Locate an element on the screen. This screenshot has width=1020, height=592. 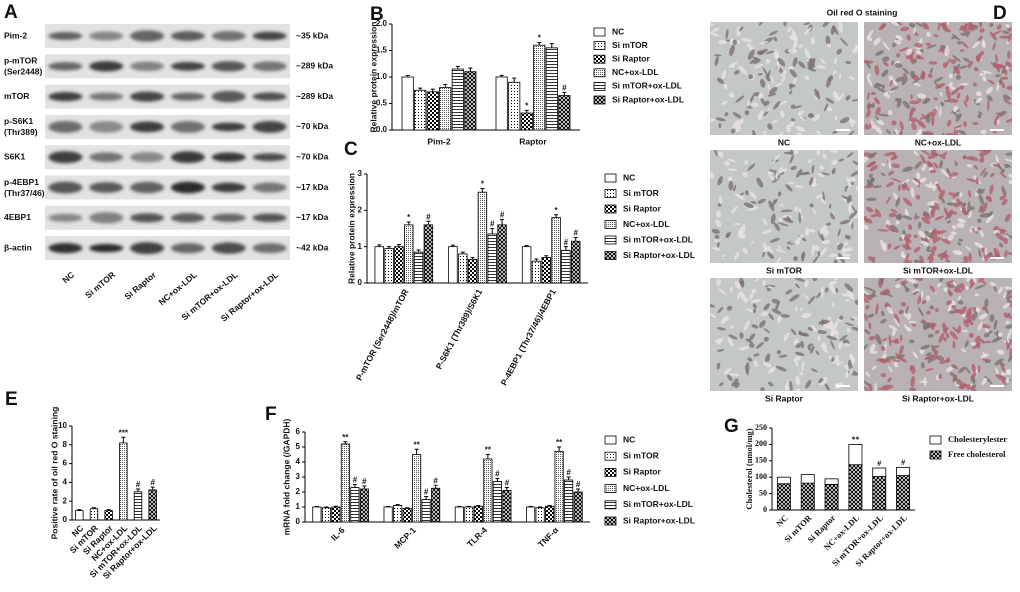
lane-label: Si Raptor is located at coordinates (140, 285).